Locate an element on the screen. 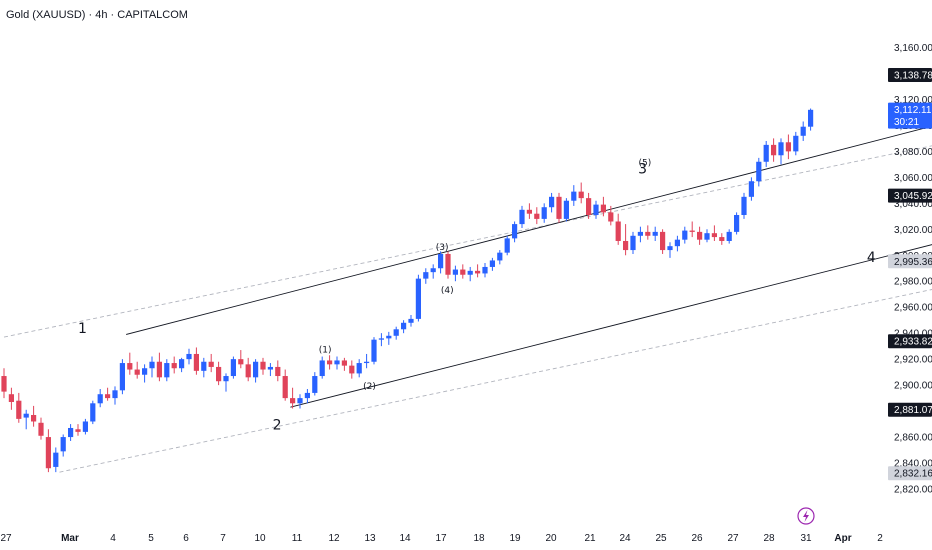 This screenshot has width=932, height=550. chart-title: Gold (XAUUSD) · 4h · CAPITALCOM is located at coordinates (97, 15).